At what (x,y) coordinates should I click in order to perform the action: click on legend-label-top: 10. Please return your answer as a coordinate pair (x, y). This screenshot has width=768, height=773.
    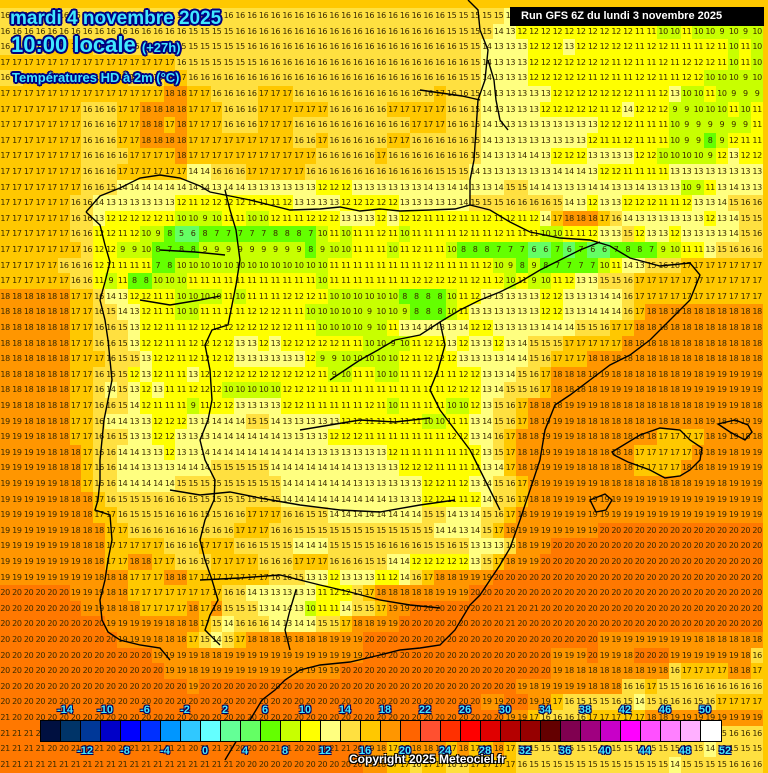
    Looking at the image, I should click on (305, 710).